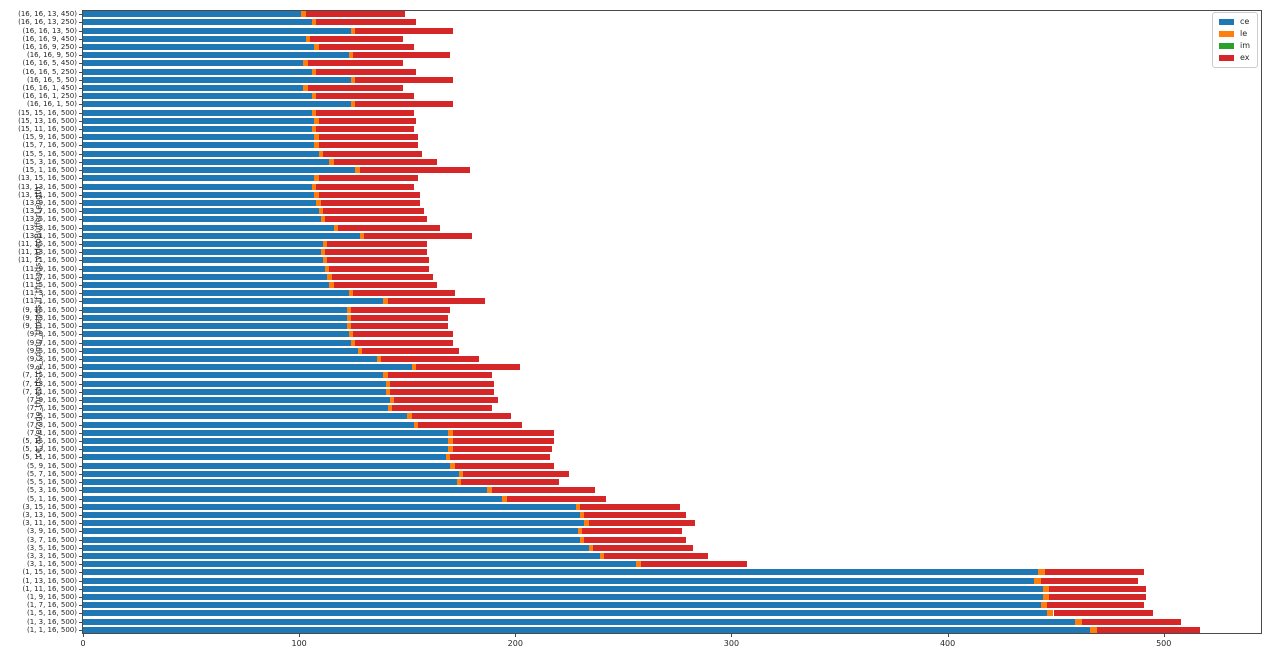 This screenshot has height=659, width=1280. I want to click on y-tick-label: (15, 15, 16, 500), so click(47, 112).